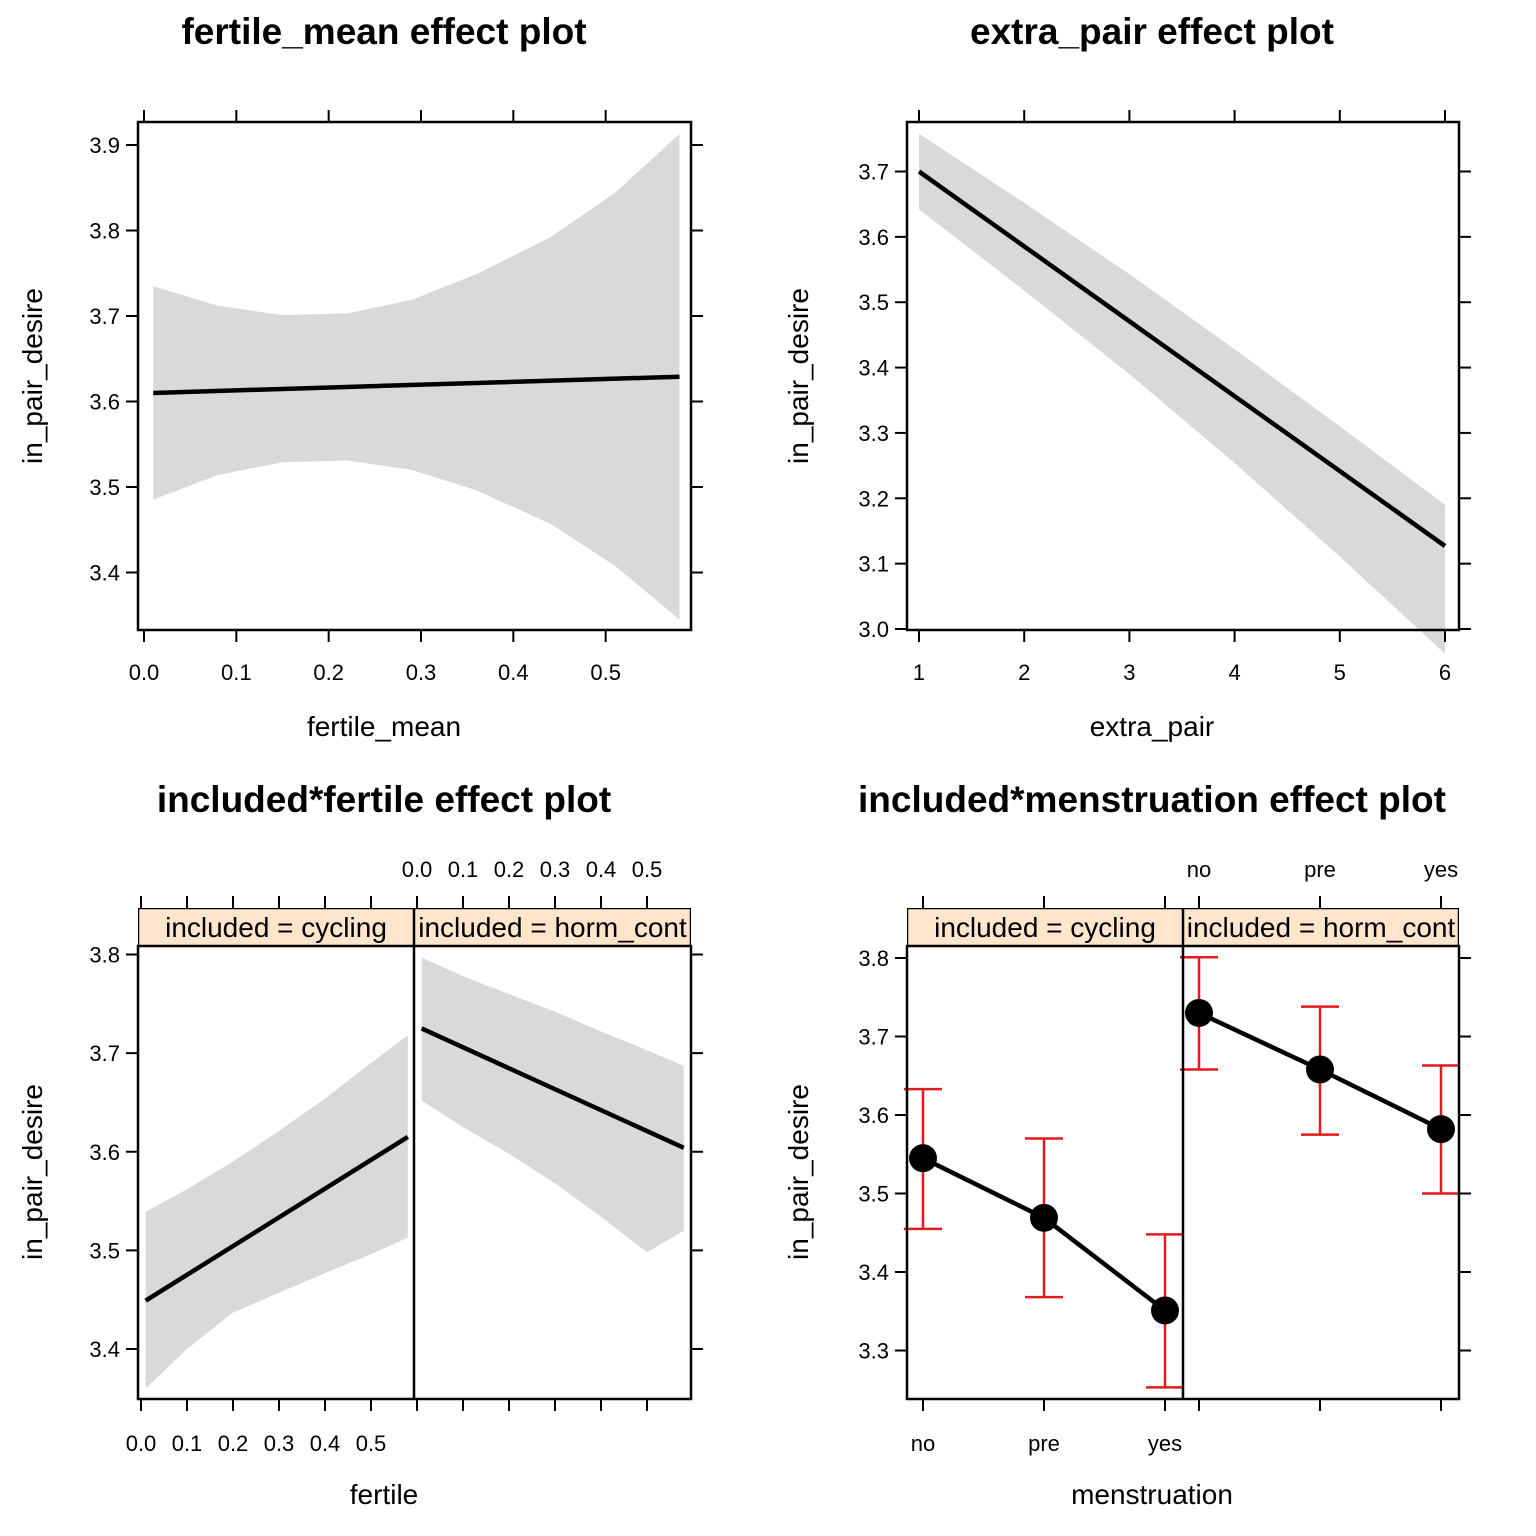 The image size is (1536, 1536). Describe the element at coordinates (1152, 726) in the screenshot. I see `x-axis-label: extra_pair` at that location.